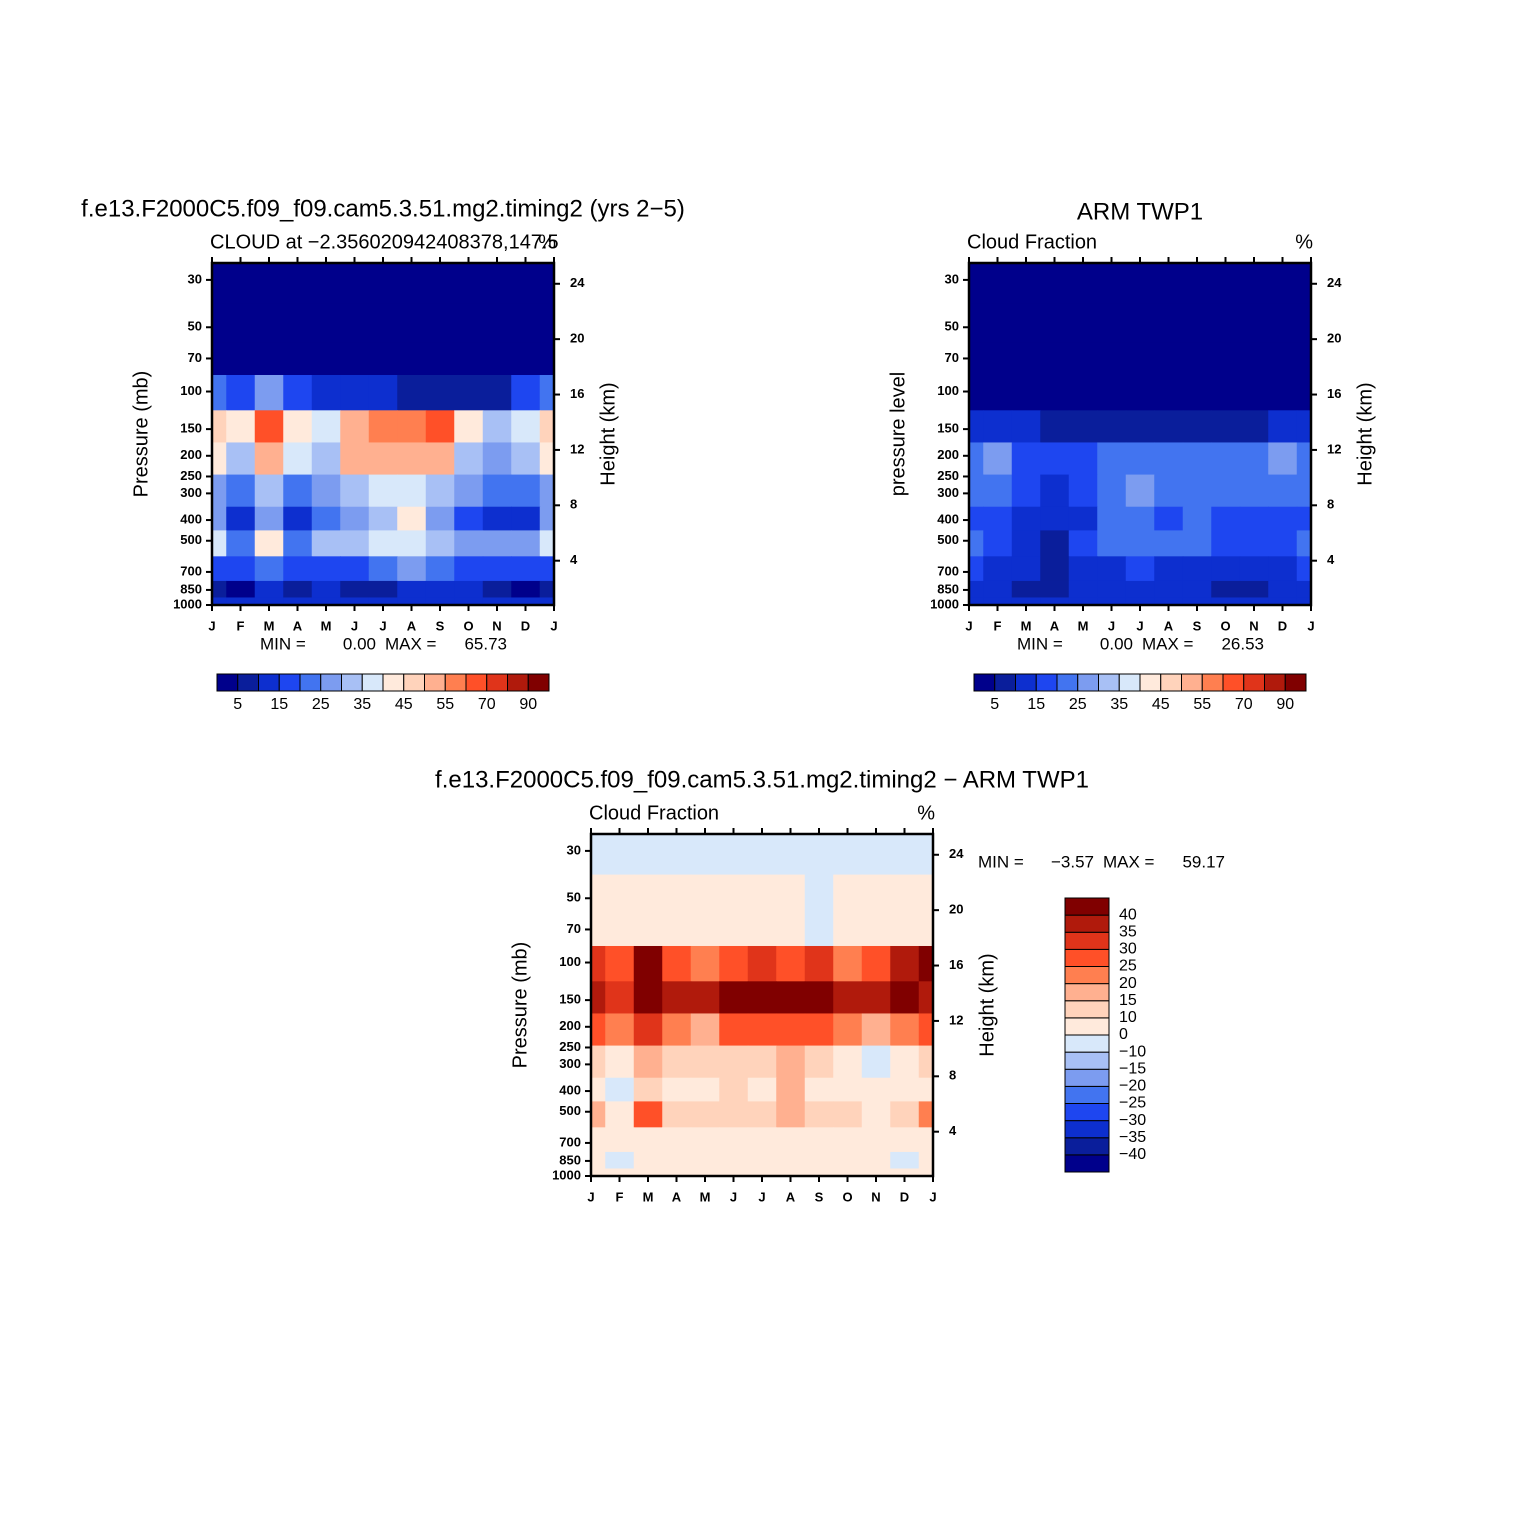  I want to click on x-tick-label: F, so click(620, 1196).